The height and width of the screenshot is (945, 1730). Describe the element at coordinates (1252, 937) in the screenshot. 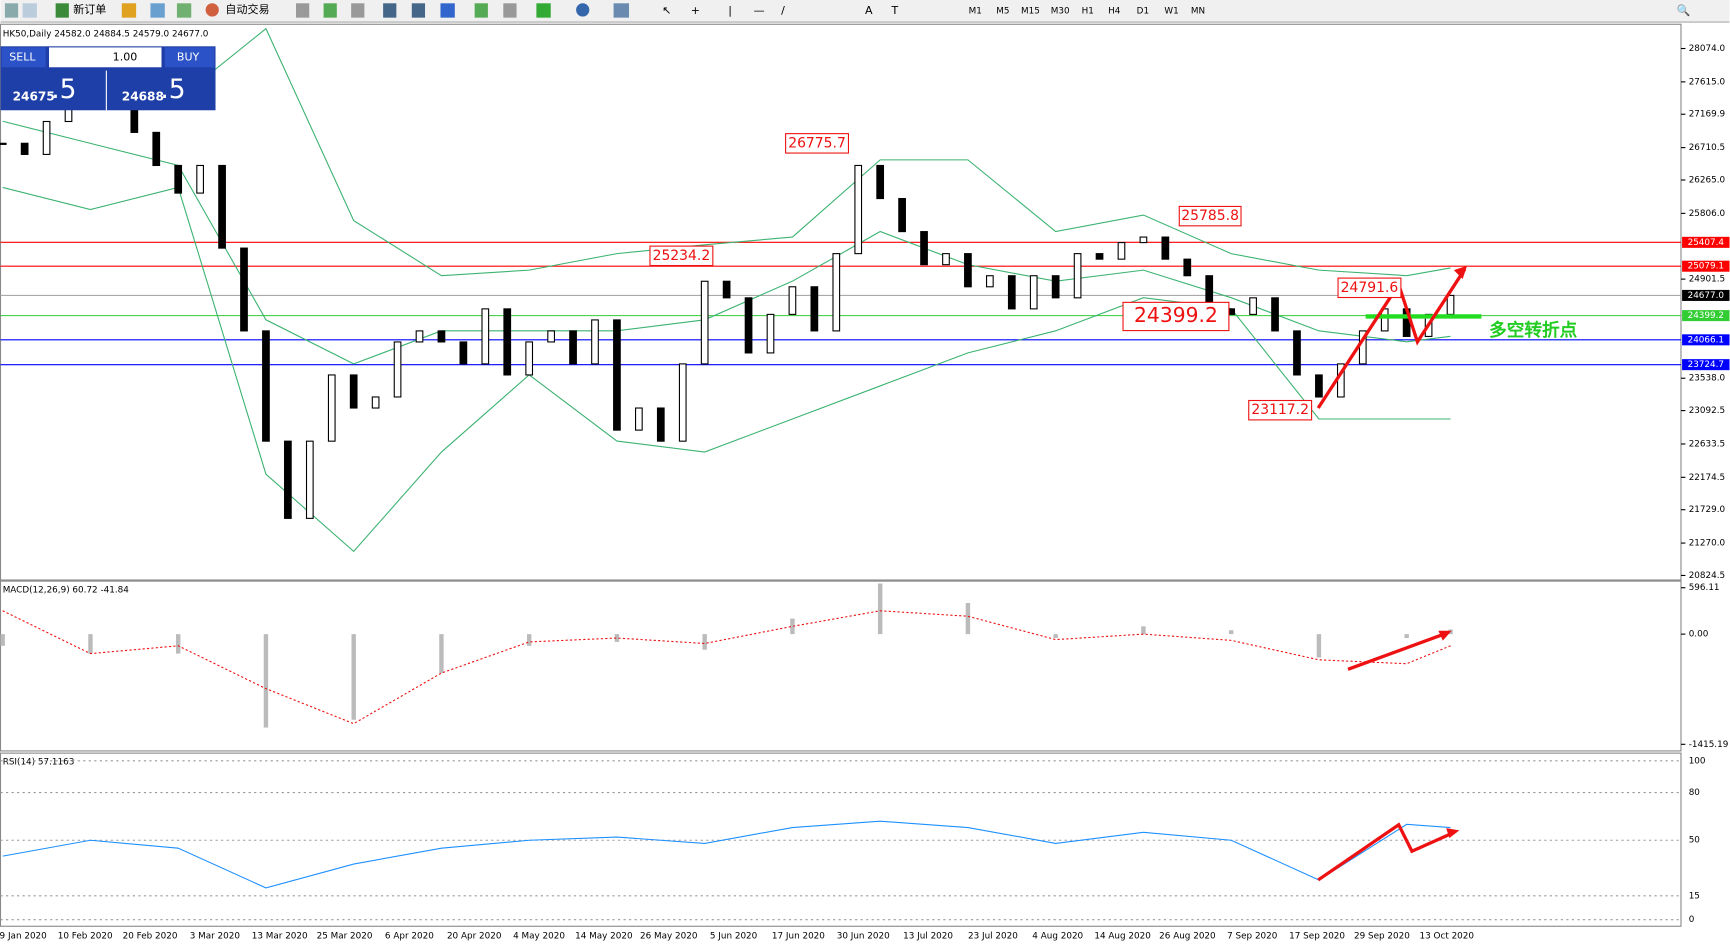

I see `x-tick-label: 7 Sep 2020` at that location.